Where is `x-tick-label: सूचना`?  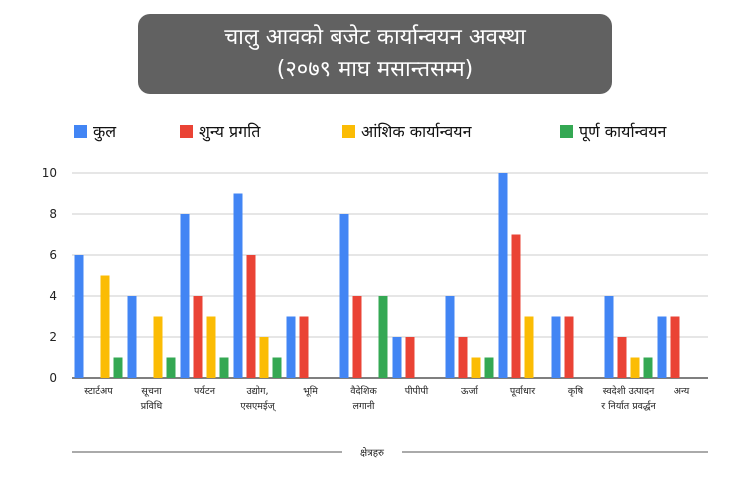 x-tick-label: सूचना is located at coordinates (151, 391).